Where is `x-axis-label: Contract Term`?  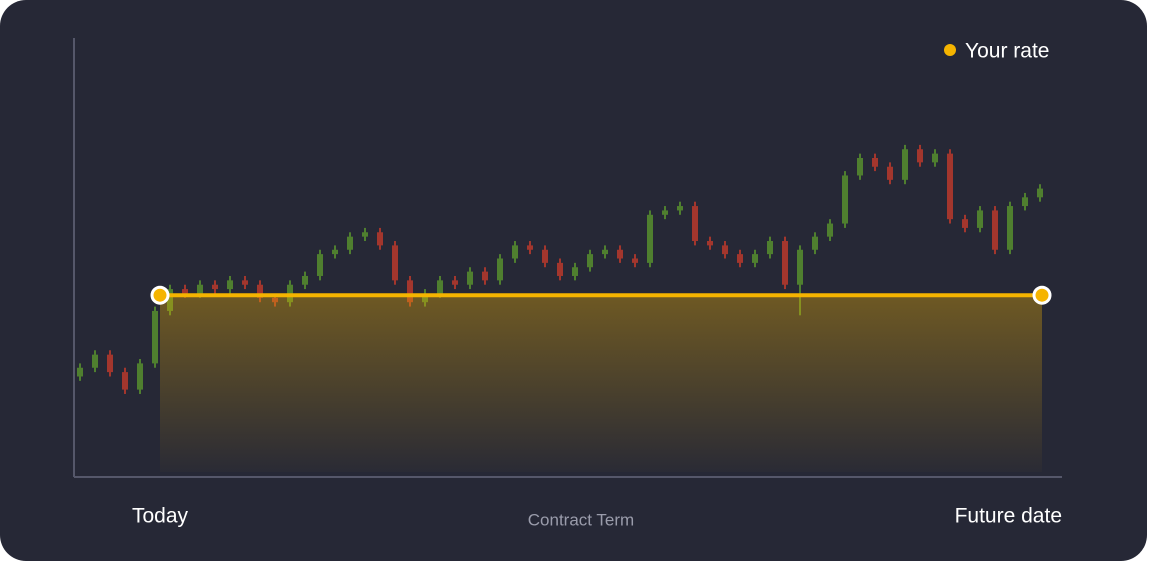 x-axis-label: Contract Term is located at coordinates (581, 519).